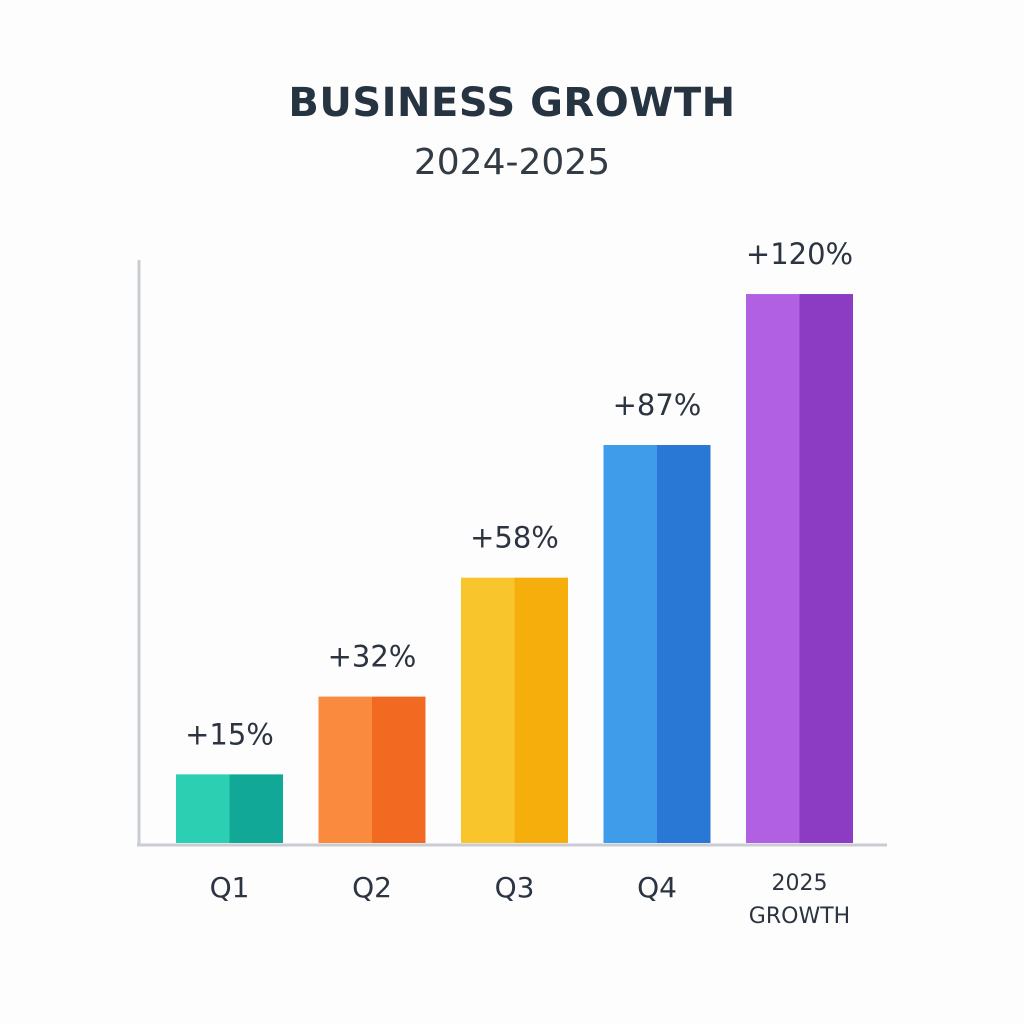  Describe the element at coordinates (515, 887) in the screenshot. I see `x-tick-label-3: Q3` at that location.